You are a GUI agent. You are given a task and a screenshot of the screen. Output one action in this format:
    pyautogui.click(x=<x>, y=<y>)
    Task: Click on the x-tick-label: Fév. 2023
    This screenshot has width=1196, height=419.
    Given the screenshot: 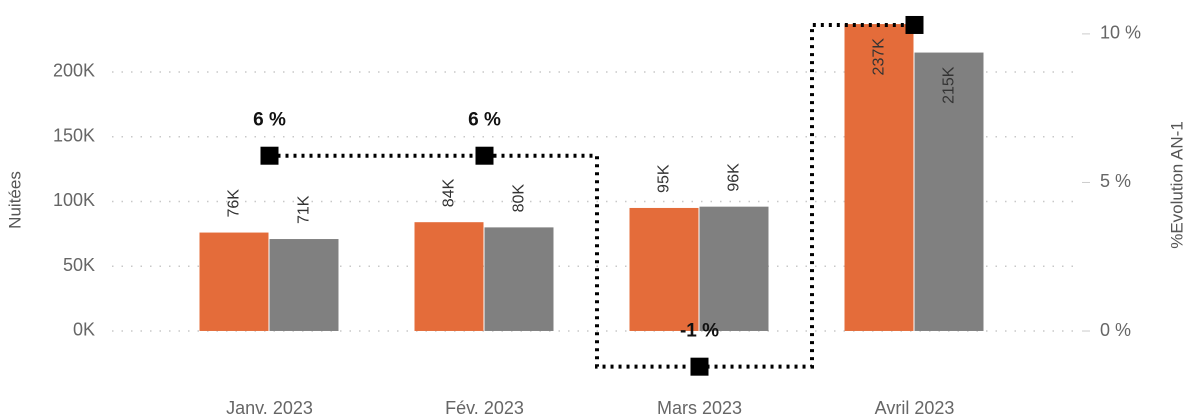 What is the action you would take?
    pyautogui.click(x=484, y=408)
    